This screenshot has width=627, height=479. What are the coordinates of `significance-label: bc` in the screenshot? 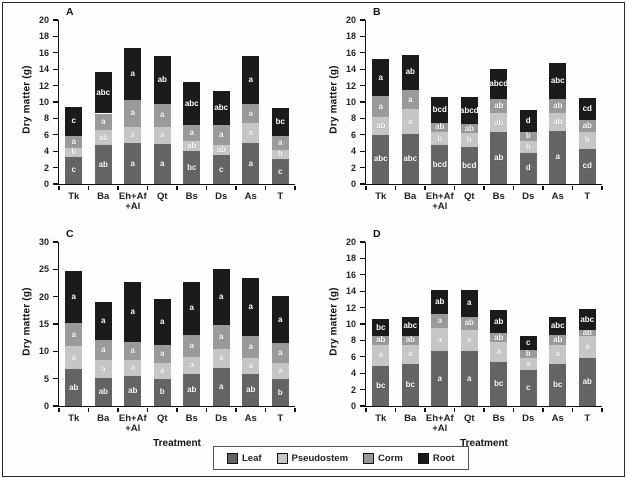 It's located at (381, 385).